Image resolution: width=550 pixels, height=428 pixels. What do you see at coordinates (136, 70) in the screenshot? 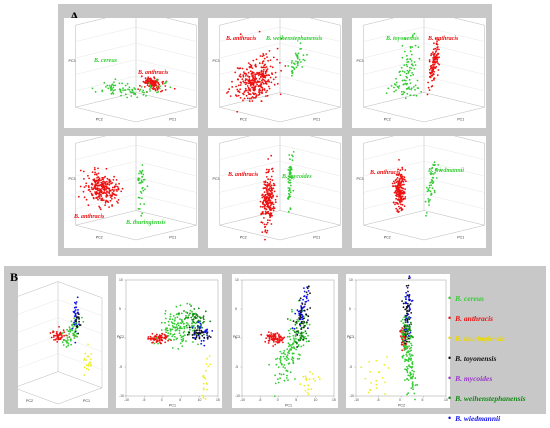
I see `axes-box` at bounding box center [136, 70].